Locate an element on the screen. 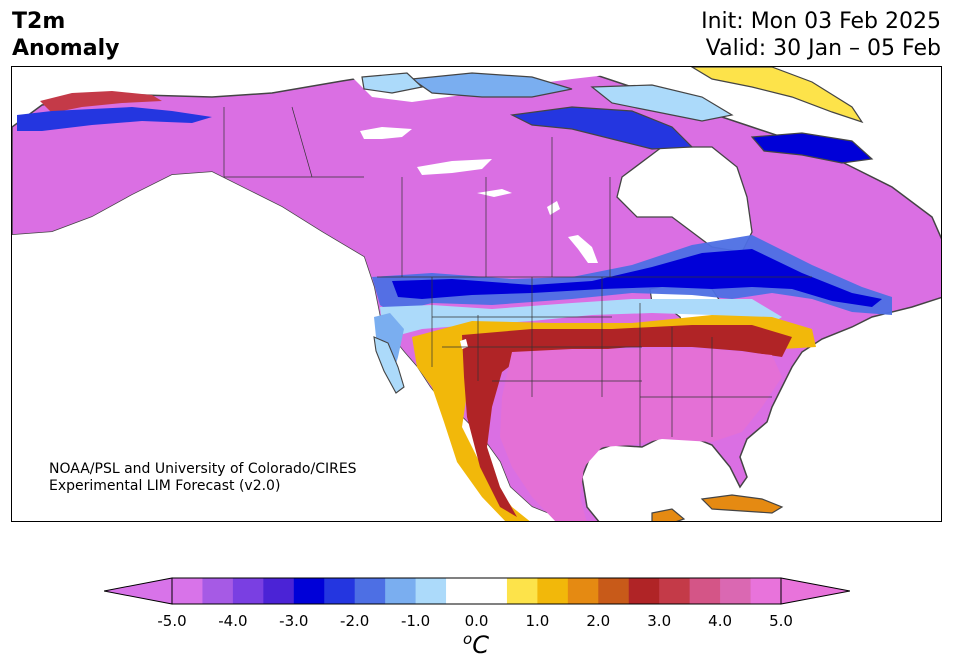 Image resolution: width=954 pixels, height=671 pixels. reindeer-lake is located at coordinates (553, 208).